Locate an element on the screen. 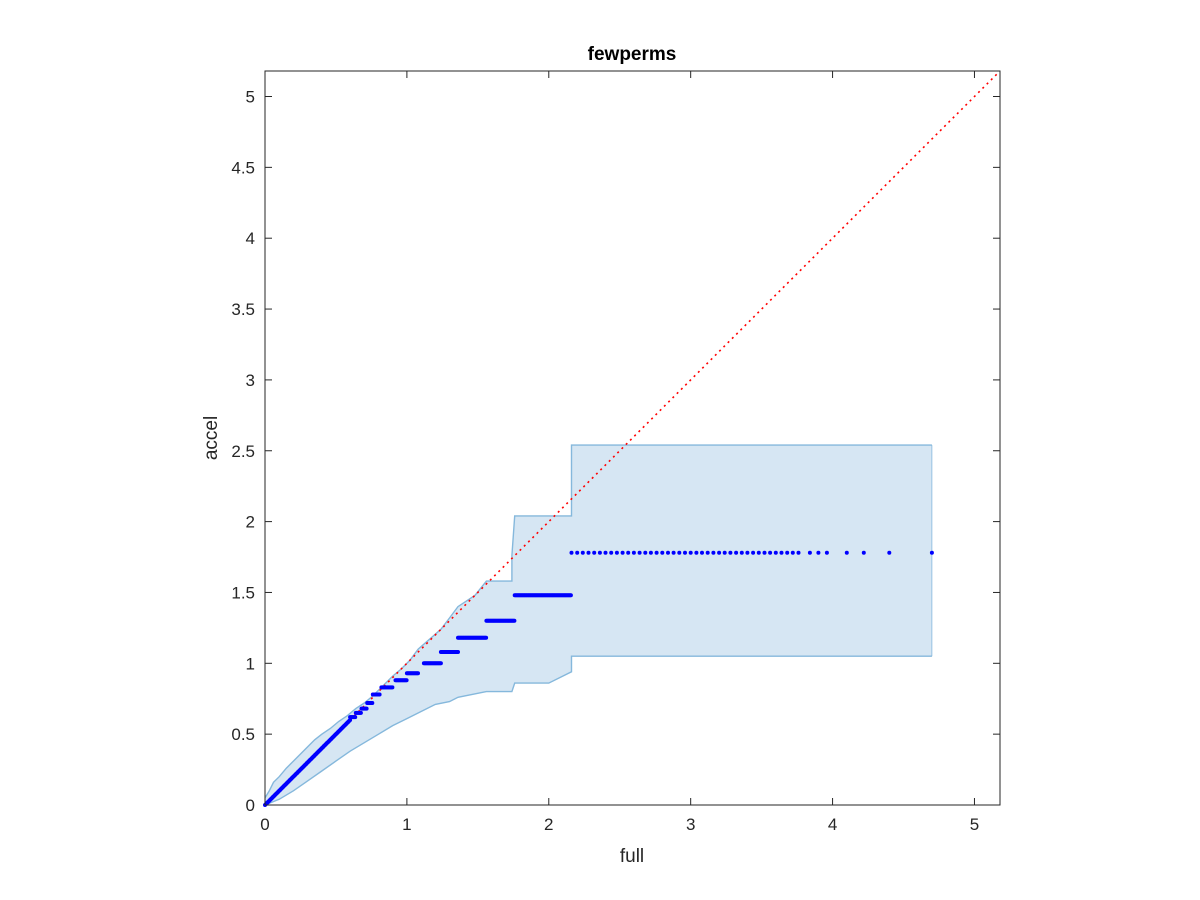 Image resolution: width=1200 pixels, height=900 pixels. y-tick-label: 0 is located at coordinates (250, 805).